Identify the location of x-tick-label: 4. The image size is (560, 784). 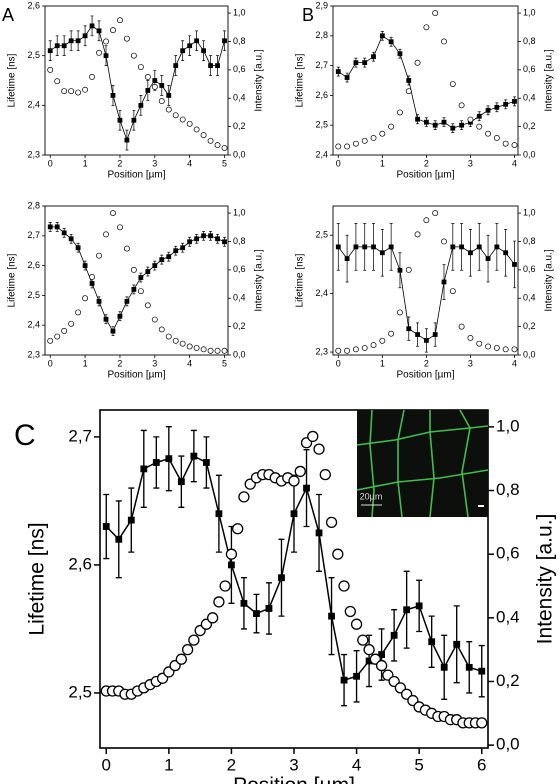
(189, 364).